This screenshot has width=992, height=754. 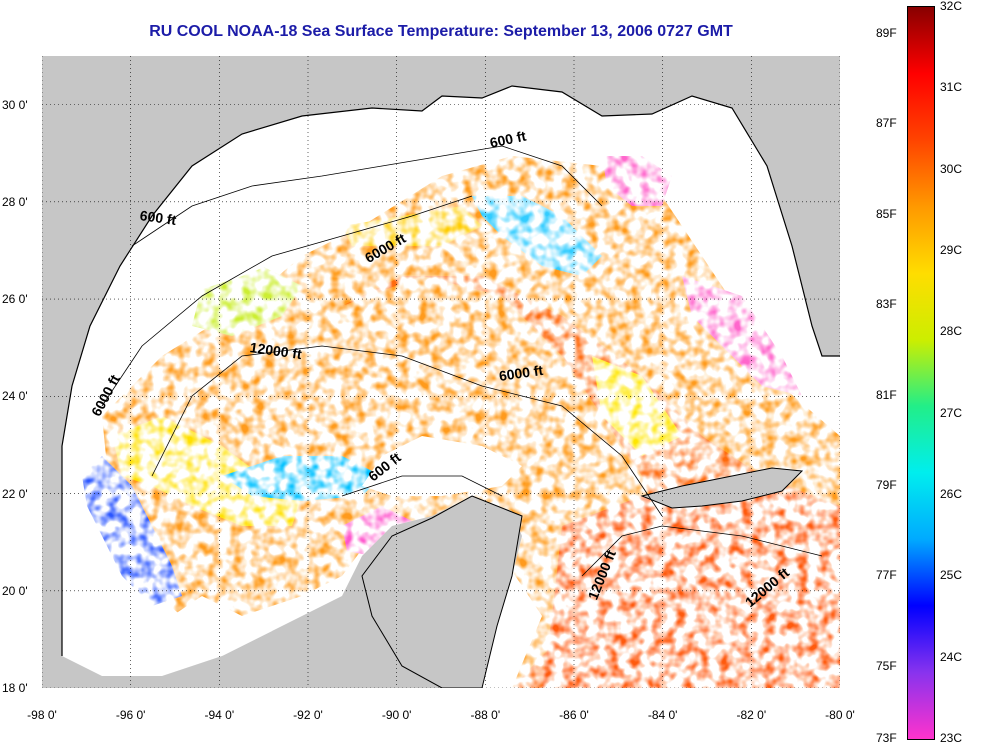 I want to click on colorbar-fahrenheit-label: 75F, so click(x=886, y=665).